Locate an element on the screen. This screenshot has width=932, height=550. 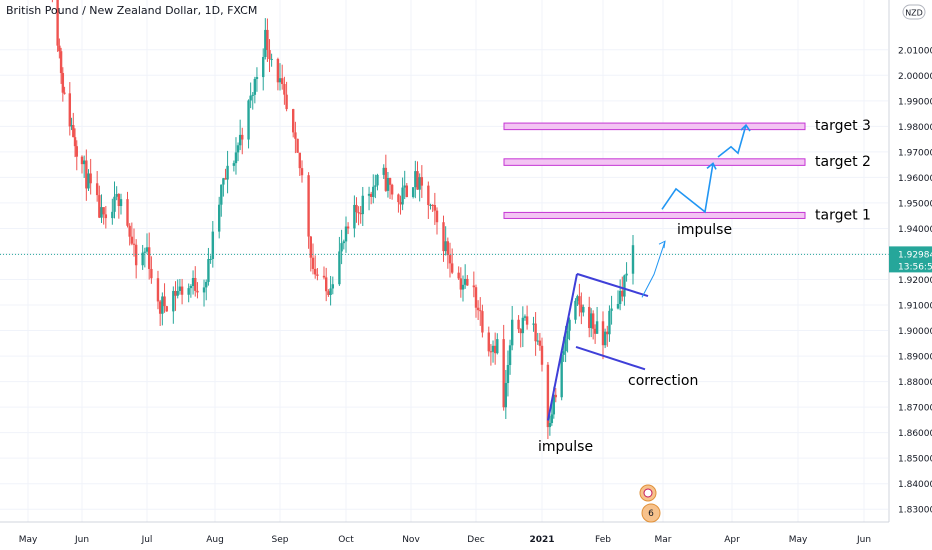
y-tick-label: 1.88000 is located at coordinates (915, 383).